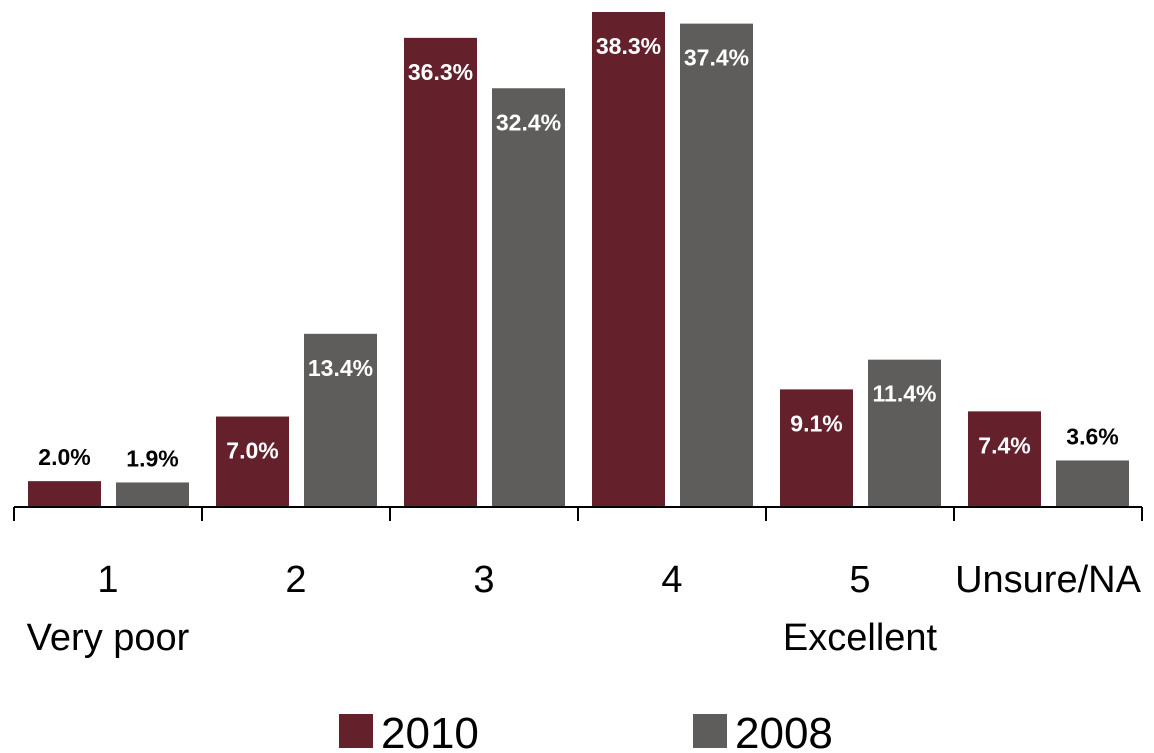 This screenshot has width=1154, height=753. Describe the element at coordinates (340, 368) in the screenshot. I see `data-label-2008-1: 13.4%` at that location.